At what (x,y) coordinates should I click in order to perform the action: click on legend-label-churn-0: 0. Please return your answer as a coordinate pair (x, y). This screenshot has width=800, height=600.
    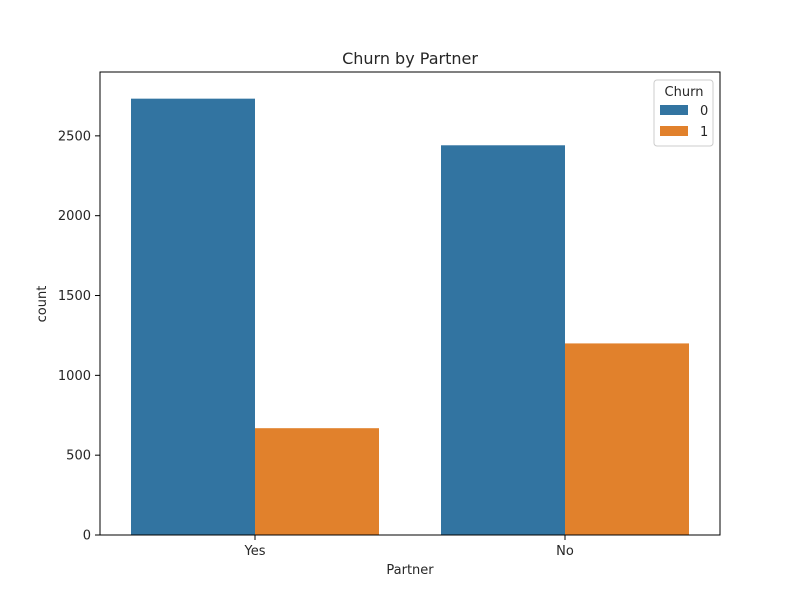
    Looking at the image, I should click on (704, 111).